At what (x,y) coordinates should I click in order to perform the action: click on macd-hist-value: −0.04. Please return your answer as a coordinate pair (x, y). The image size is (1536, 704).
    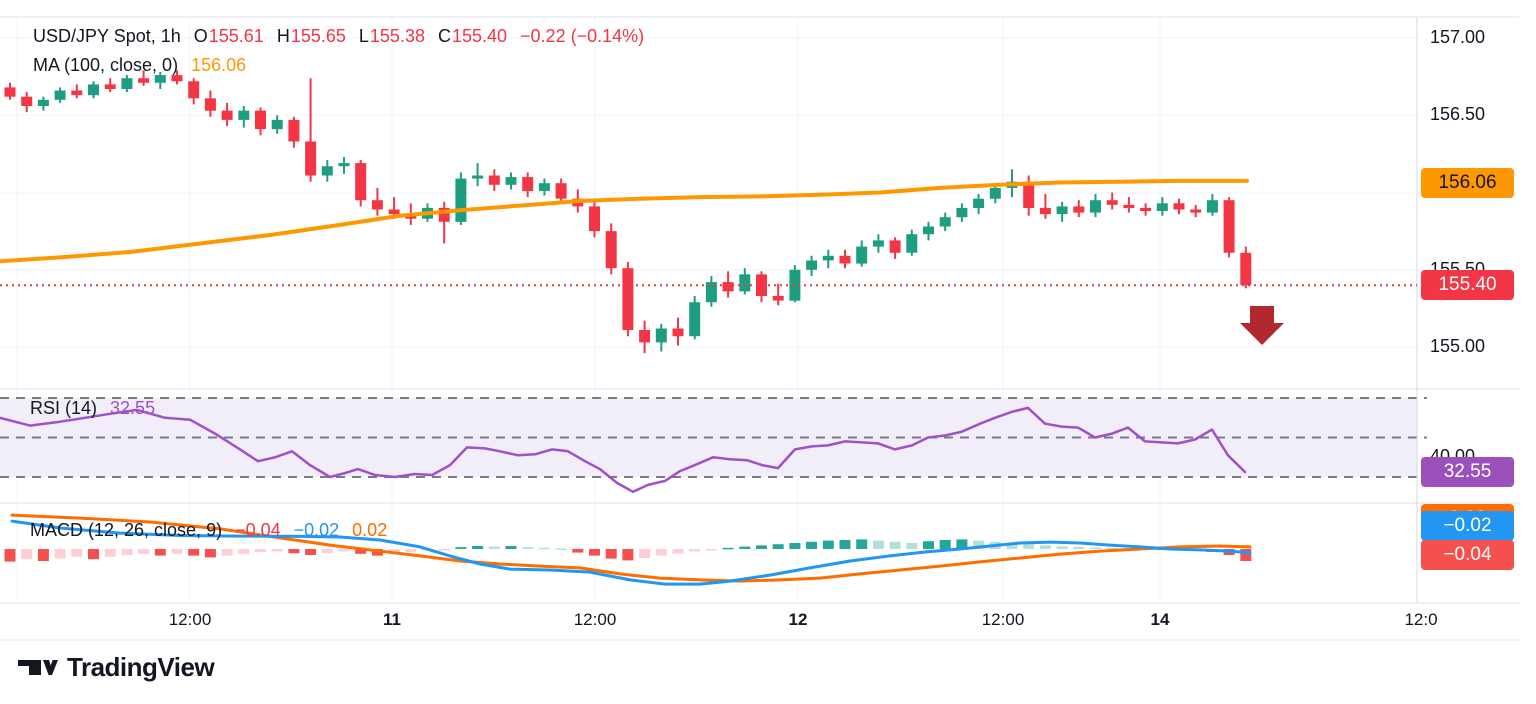
    Looking at the image, I should click on (258, 530).